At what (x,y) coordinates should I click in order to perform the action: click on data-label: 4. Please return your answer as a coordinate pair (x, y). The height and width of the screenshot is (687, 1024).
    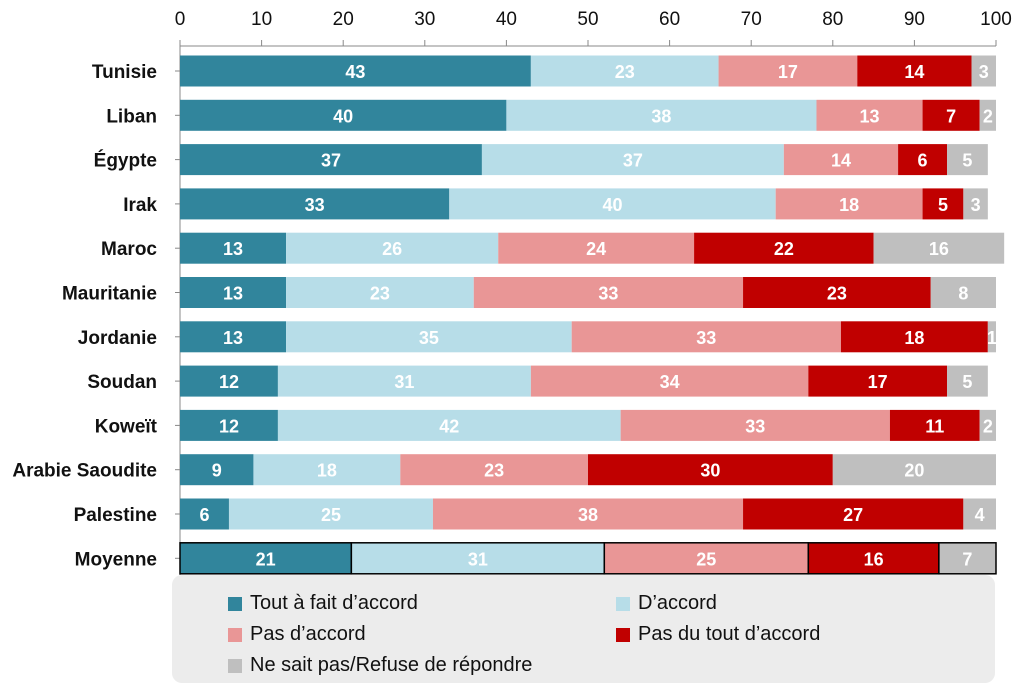
    Looking at the image, I should click on (980, 515).